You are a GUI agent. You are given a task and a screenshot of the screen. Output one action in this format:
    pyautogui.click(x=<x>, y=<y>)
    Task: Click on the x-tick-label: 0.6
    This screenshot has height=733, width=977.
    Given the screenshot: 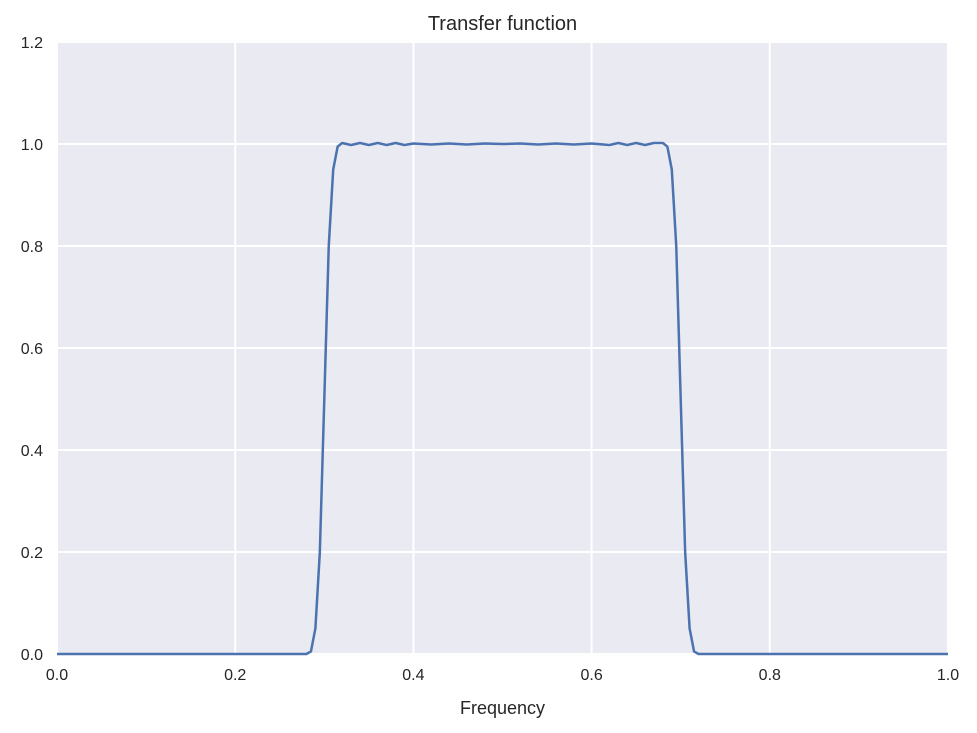 What is the action you would take?
    pyautogui.click(x=591, y=675)
    